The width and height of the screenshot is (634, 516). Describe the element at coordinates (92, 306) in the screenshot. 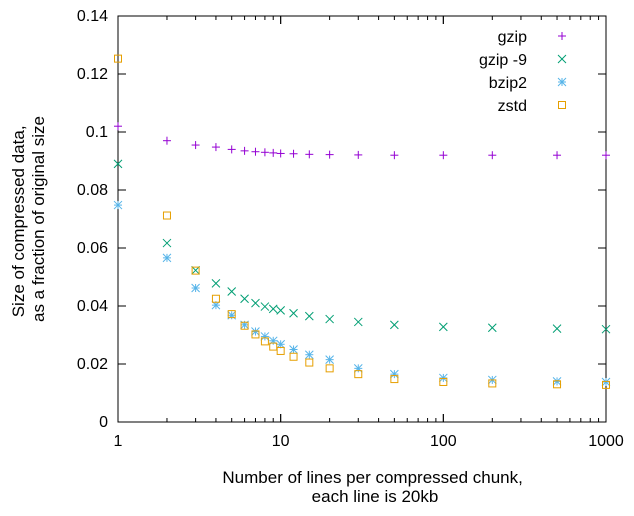

I see `y-tick-label: 0.04` at that location.